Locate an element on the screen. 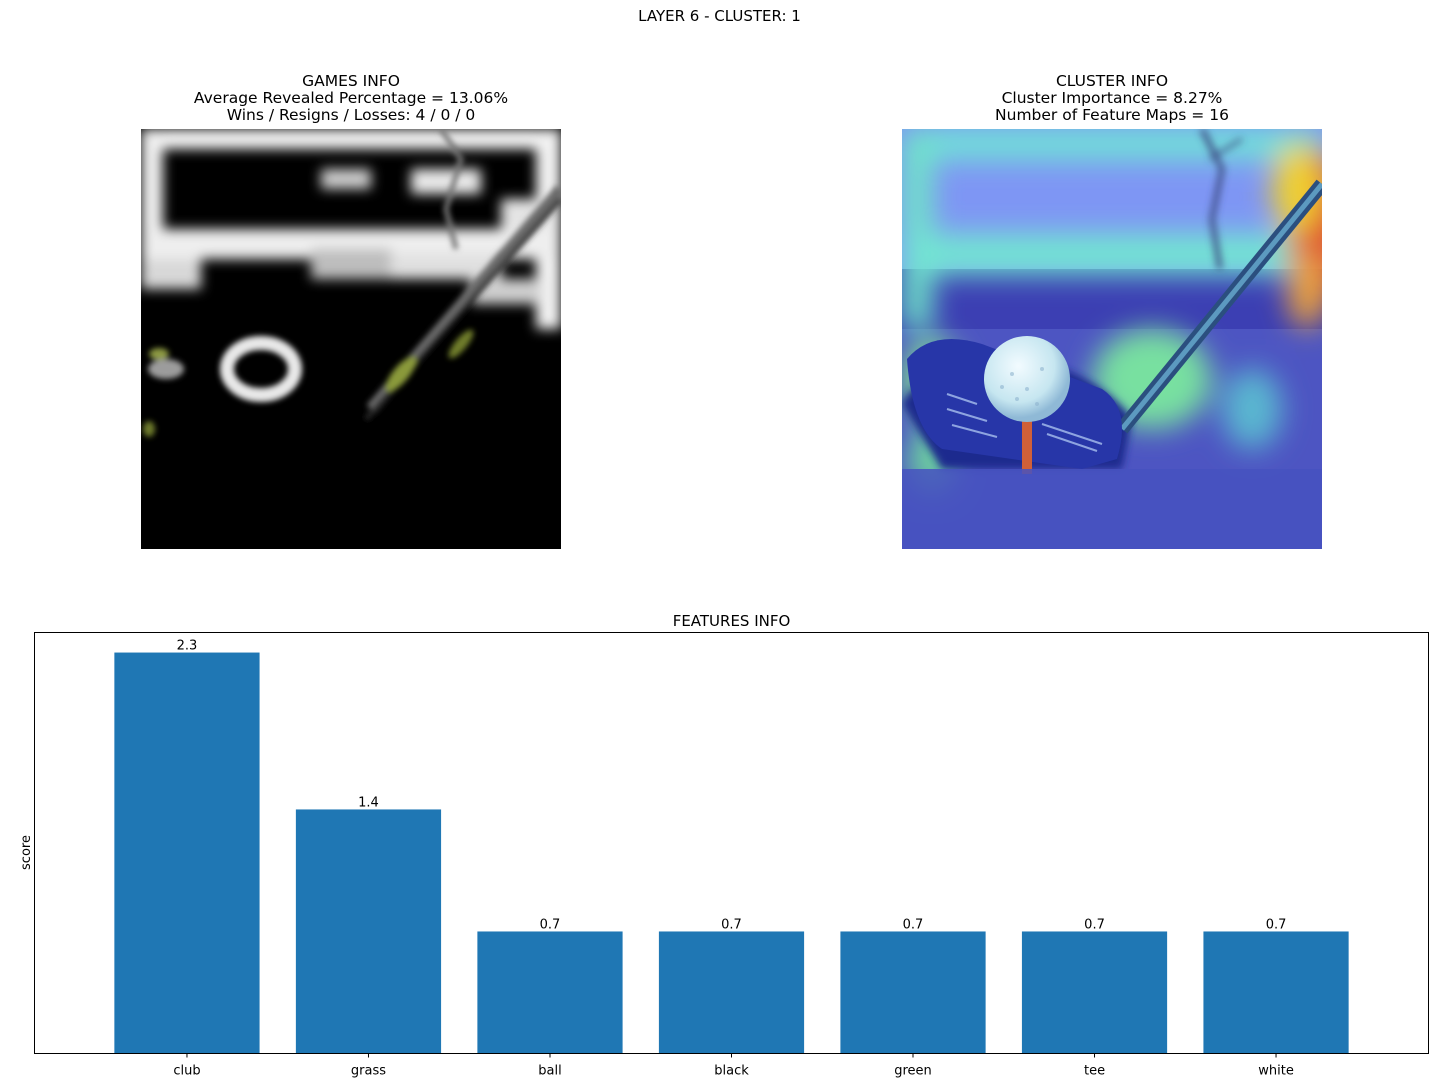  bar-value-label-grass: 1.4 is located at coordinates (368, 802).